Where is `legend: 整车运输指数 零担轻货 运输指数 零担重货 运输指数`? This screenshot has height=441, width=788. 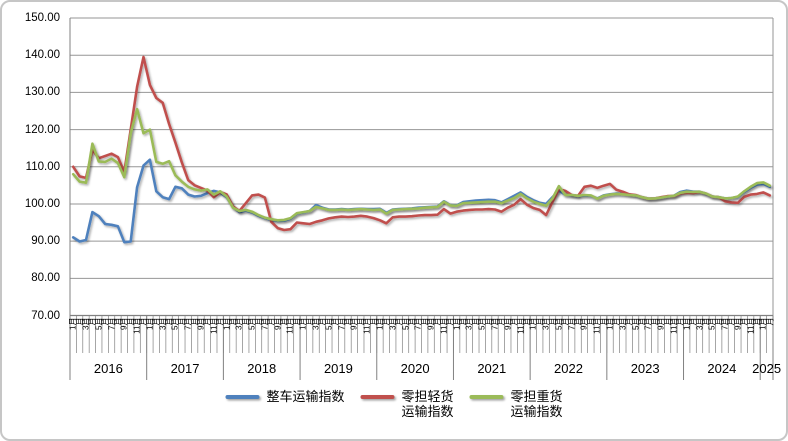 legend: 整车运输指数 零担轻货 运输指数 零担重货 运输指数 is located at coordinates (394, 404).